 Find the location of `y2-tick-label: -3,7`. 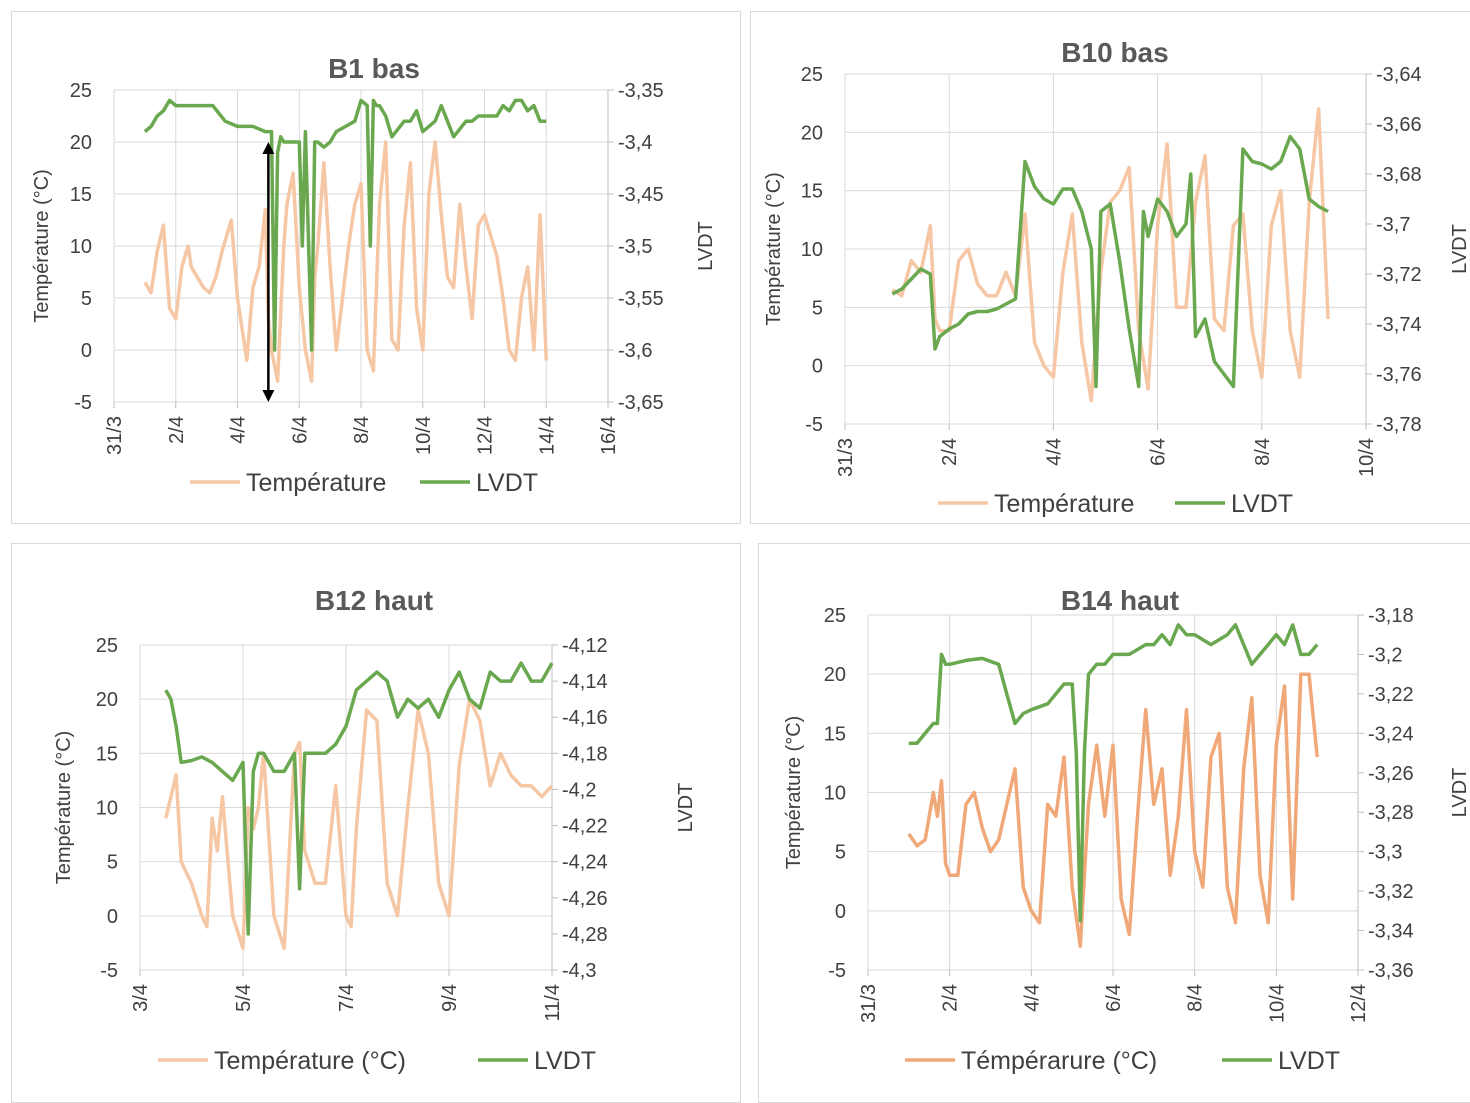

y2-tick-label: -3,7 is located at coordinates (1393, 225).